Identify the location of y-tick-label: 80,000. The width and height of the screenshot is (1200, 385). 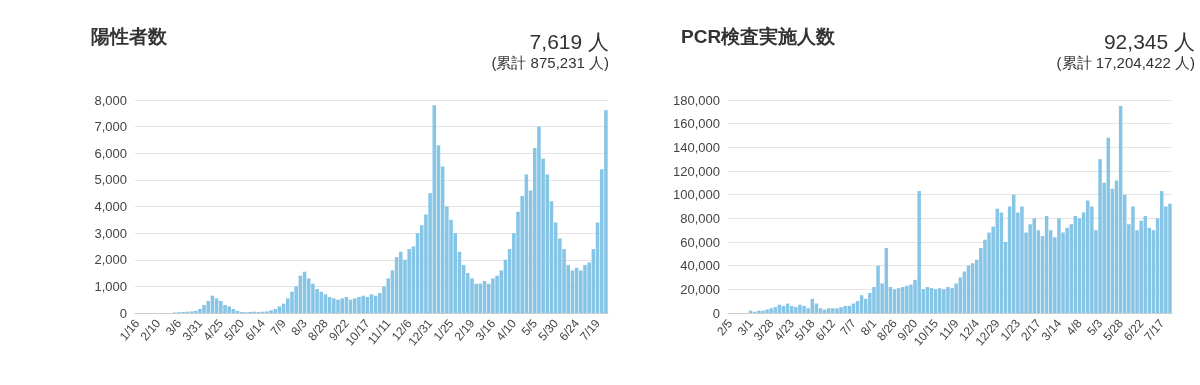
(700, 218).